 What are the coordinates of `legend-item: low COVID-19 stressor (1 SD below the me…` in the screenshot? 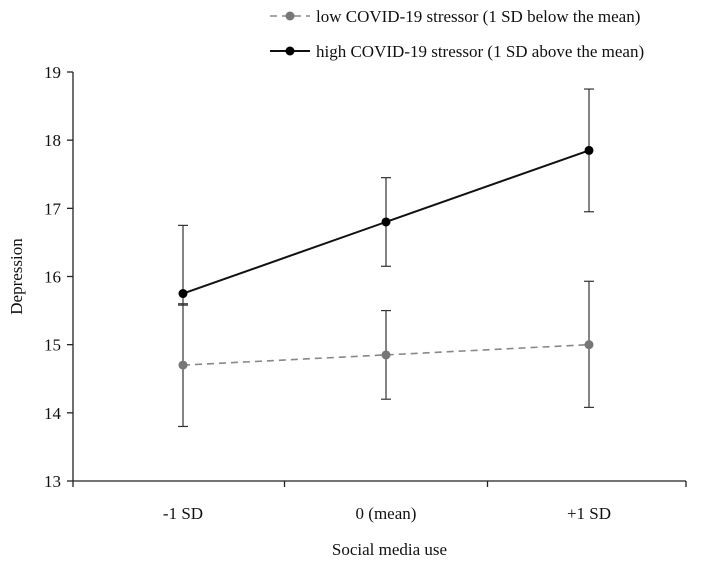 It's located at (455, 16).